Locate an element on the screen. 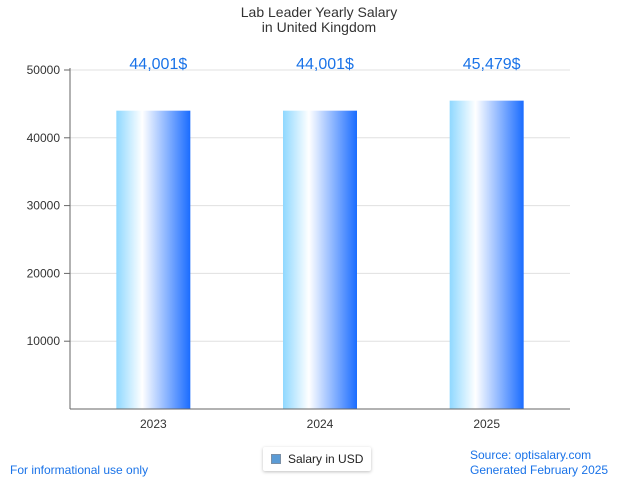 The width and height of the screenshot is (639, 479). chart-subtitle: in United Kingdom is located at coordinates (319, 27).